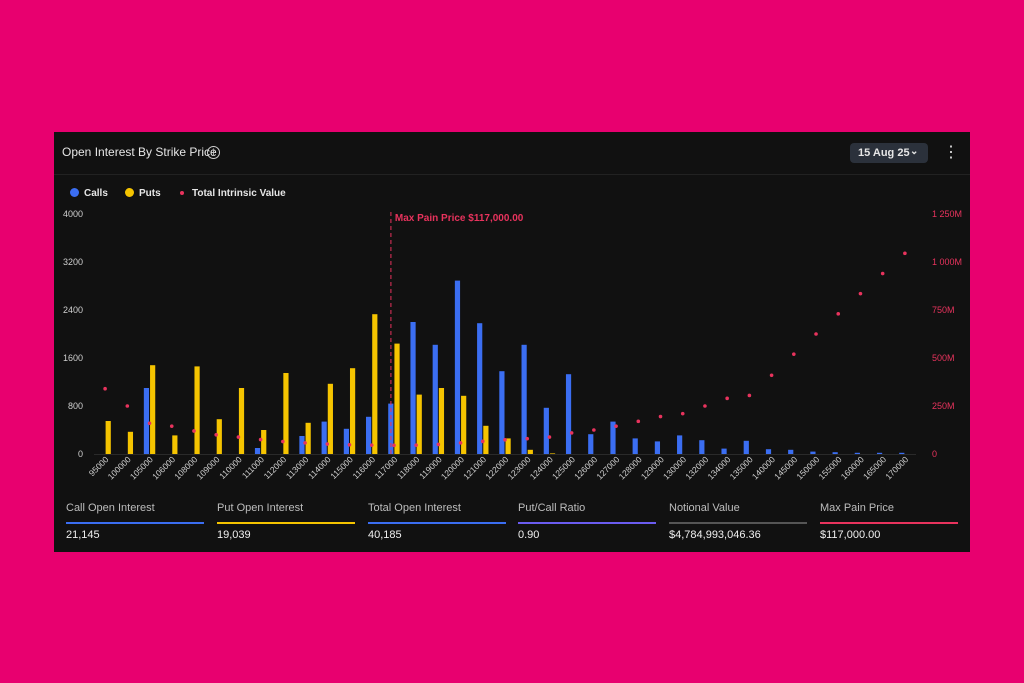 The height and width of the screenshot is (683, 1024). Describe the element at coordinates (213, 152) in the screenshot. I see `info-icon: i` at that location.